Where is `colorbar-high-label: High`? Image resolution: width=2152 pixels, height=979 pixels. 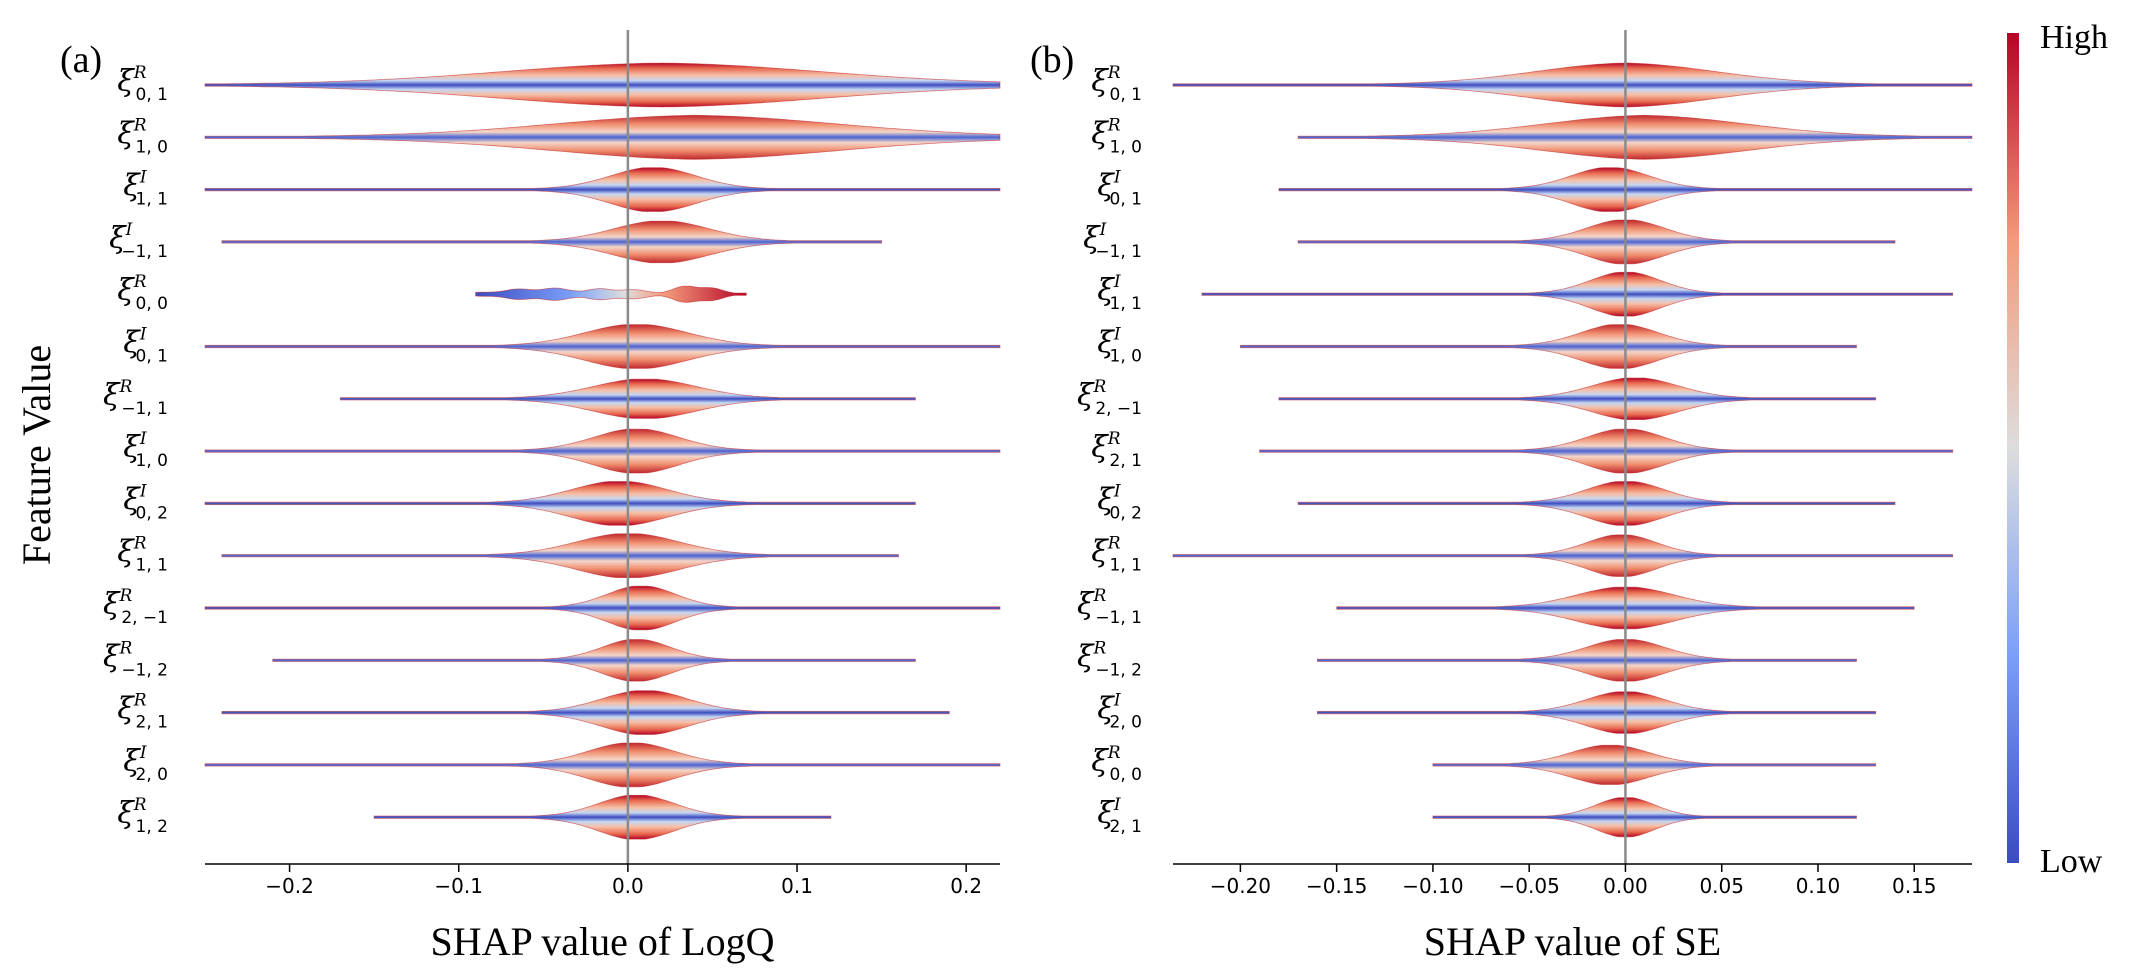 colorbar-high-label: High is located at coordinates (2074, 37).